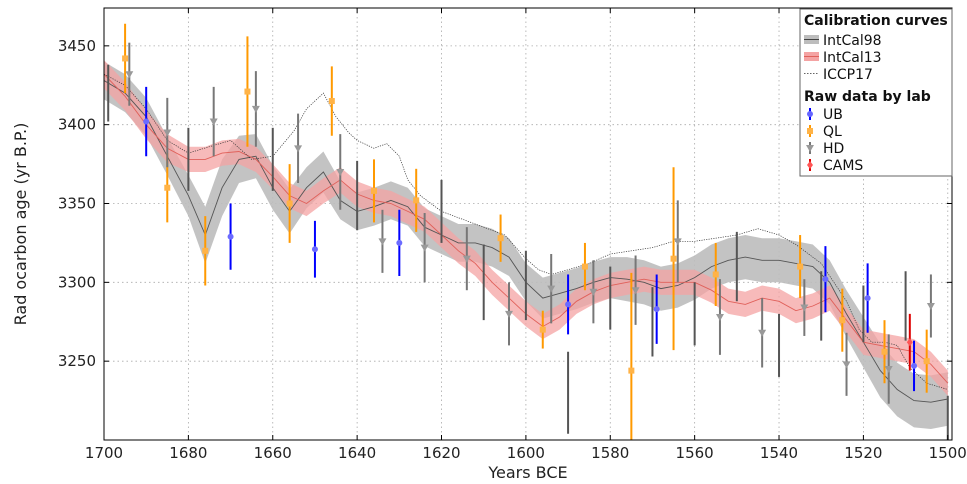 The height and width of the screenshot is (484, 967). I want to click on legend-item-iccp17: ICCP17, so click(838, 75).